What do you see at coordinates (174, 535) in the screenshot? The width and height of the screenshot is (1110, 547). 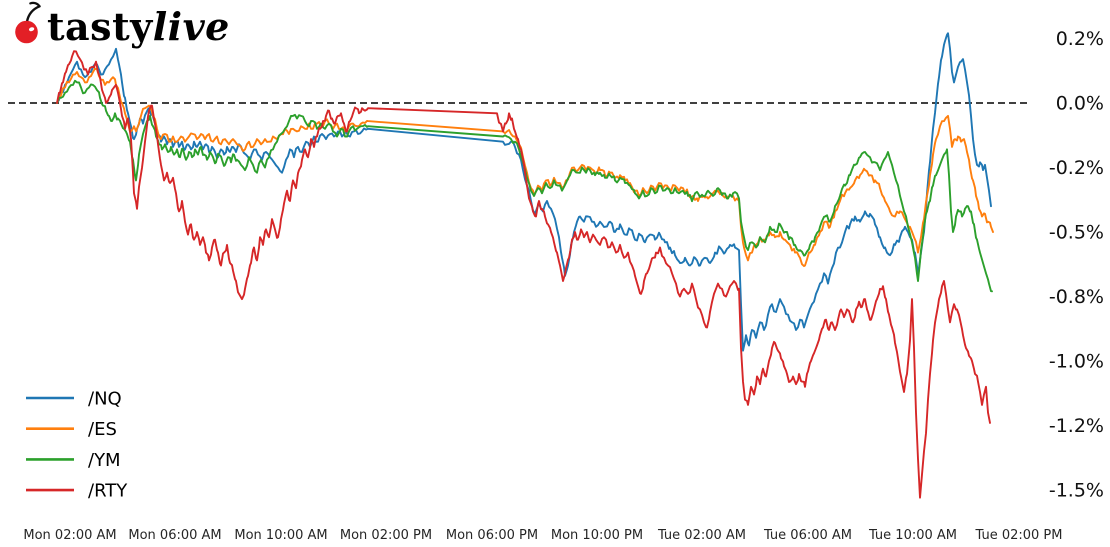 I see `x-tick-label: Mon 06:00 AM` at bounding box center [174, 535].